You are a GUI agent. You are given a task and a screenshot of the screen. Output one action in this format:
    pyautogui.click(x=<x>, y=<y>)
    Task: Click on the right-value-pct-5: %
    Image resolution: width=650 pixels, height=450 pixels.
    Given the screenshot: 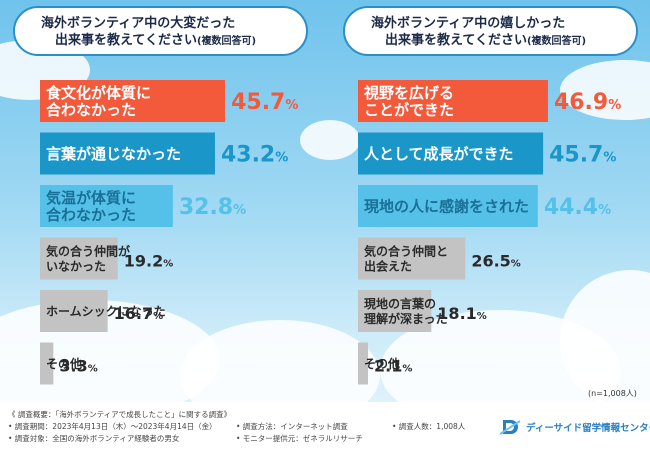 What is the action you would take?
    pyautogui.click(x=407, y=369)
    